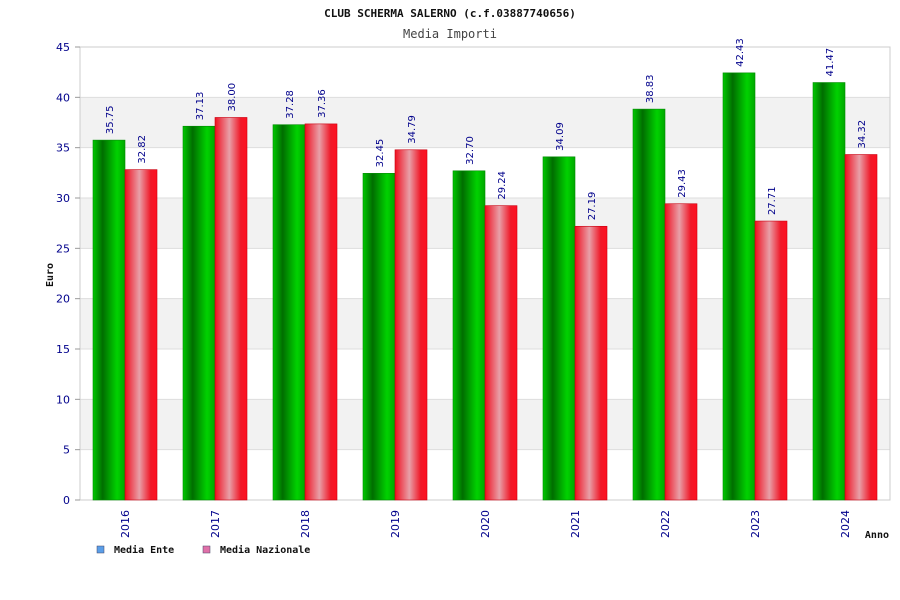 The width and height of the screenshot is (900, 600). I want to click on y-tick-label: 30, so click(63, 198).